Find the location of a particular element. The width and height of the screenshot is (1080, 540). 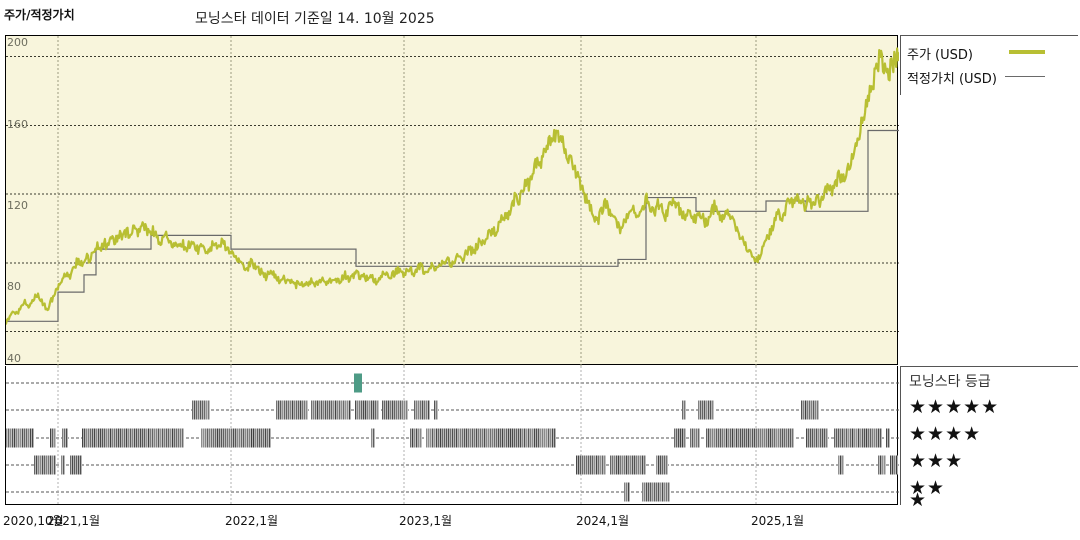

rating-legend: 모닝스타 등급 ★★★★★ ★★★★ ★★★ ★★ ★ is located at coordinates (989, 438).